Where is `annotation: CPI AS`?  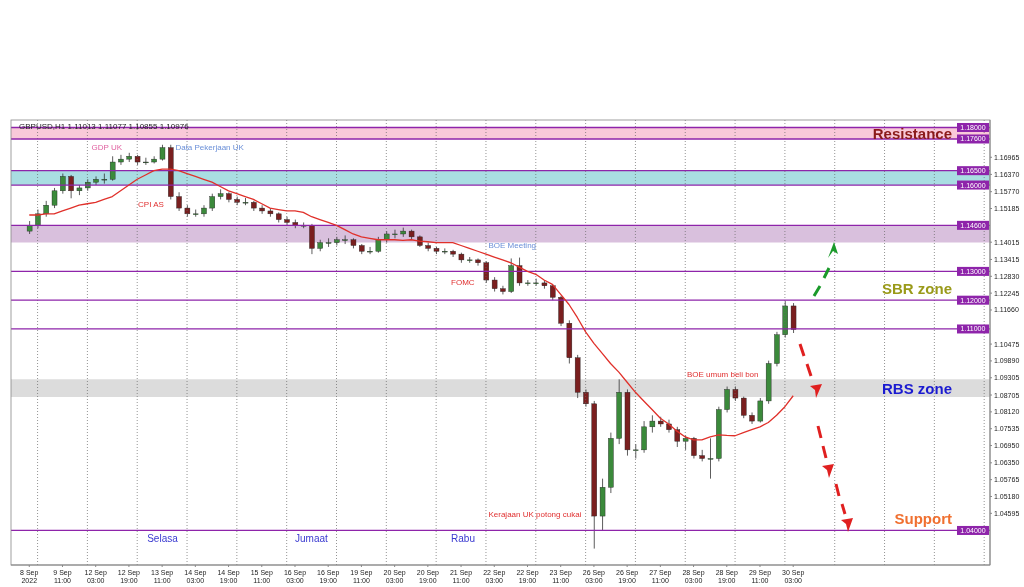 annotation: CPI AS is located at coordinates (151, 205).